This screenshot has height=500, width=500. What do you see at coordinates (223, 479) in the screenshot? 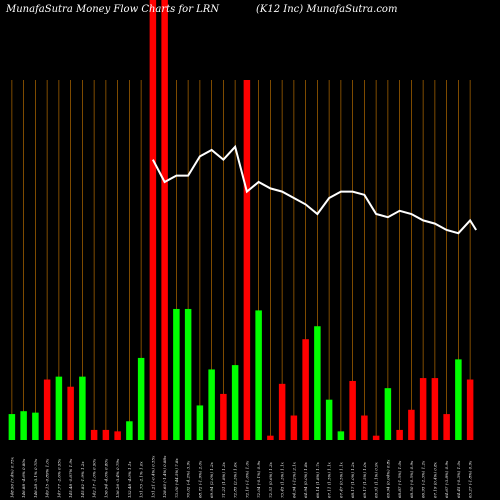
I see `x-tick-label: 71.21 (1.8%) 1.3x` at bounding box center [223, 479].